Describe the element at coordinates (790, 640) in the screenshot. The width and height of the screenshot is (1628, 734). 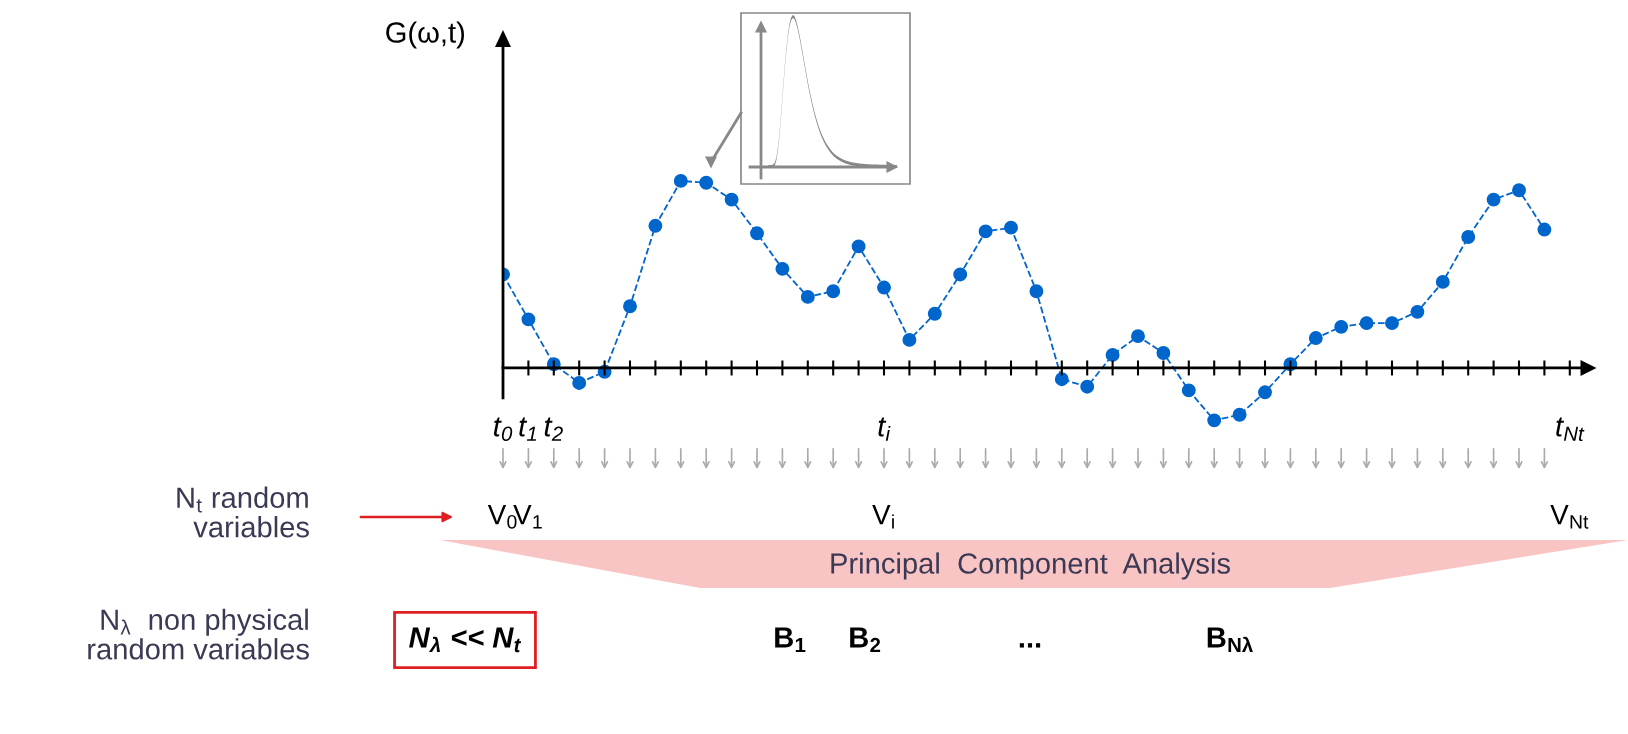
I see `text: B$_{1}$` at that location.